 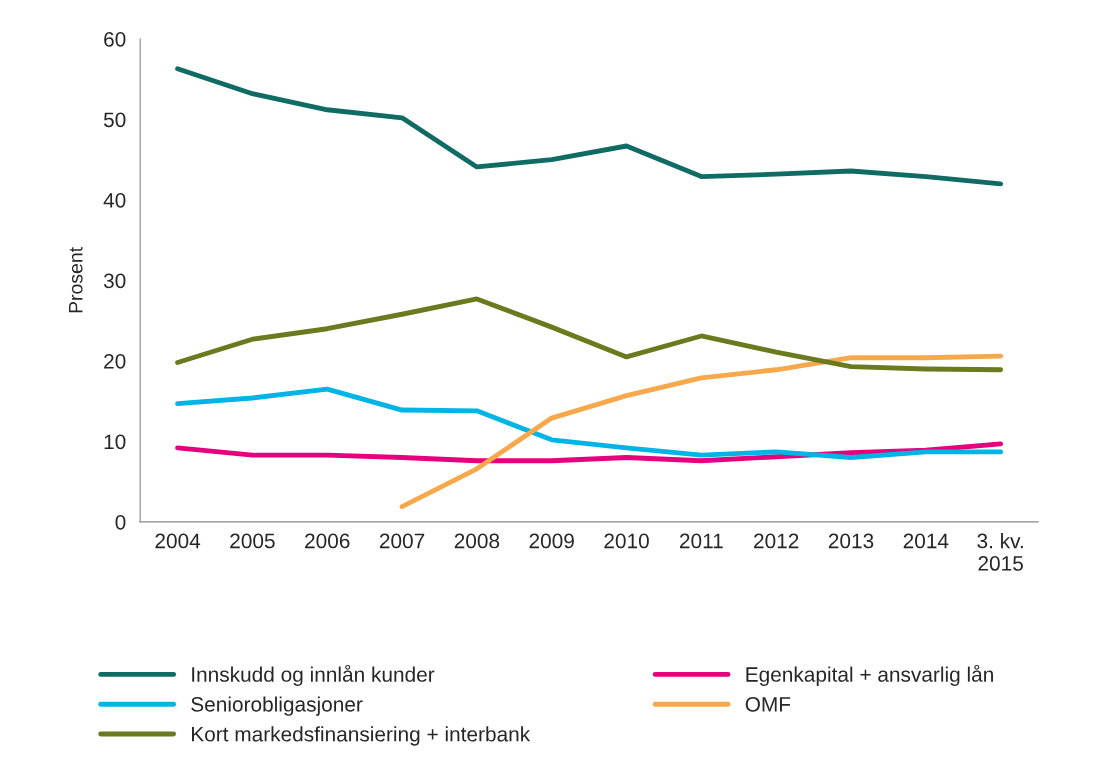 I want to click on x-tick-label: 3. kv. 2015, so click(x=1000, y=552).